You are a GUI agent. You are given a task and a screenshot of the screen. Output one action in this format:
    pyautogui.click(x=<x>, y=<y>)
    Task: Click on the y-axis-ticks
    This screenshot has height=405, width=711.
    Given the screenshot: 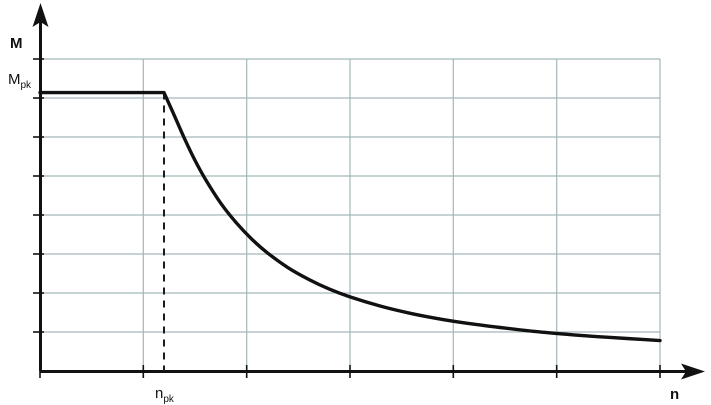 What is the action you would take?
    pyautogui.click(x=38, y=195)
    